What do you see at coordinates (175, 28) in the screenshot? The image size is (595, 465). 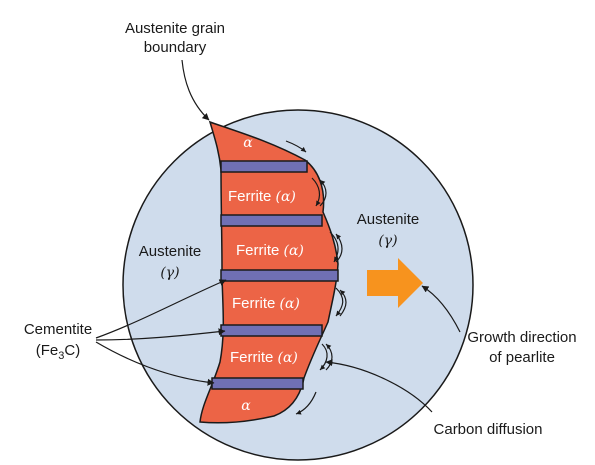 I see `grain-boundary-label: Austenite grain` at bounding box center [175, 28].